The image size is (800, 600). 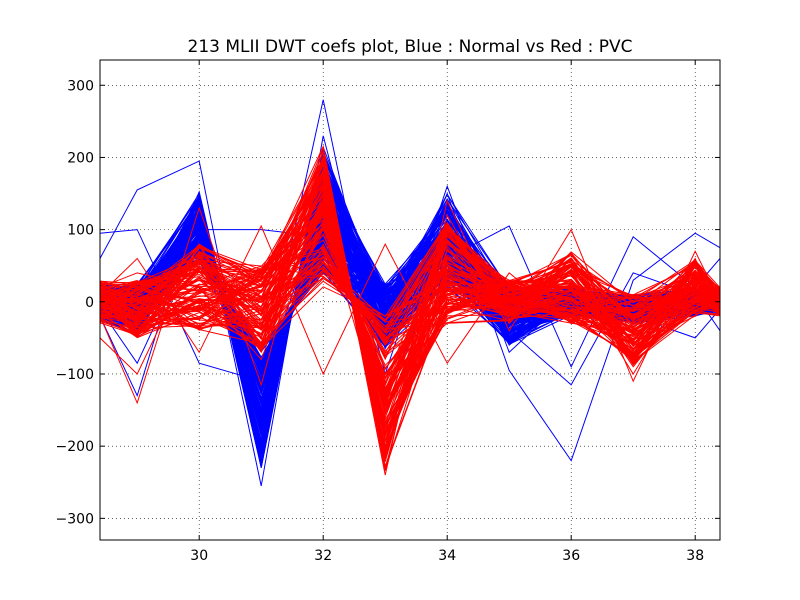 What do you see at coordinates (75, 375) in the screenshot?
I see `y-tick-label: −100` at bounding box center [75, 375].